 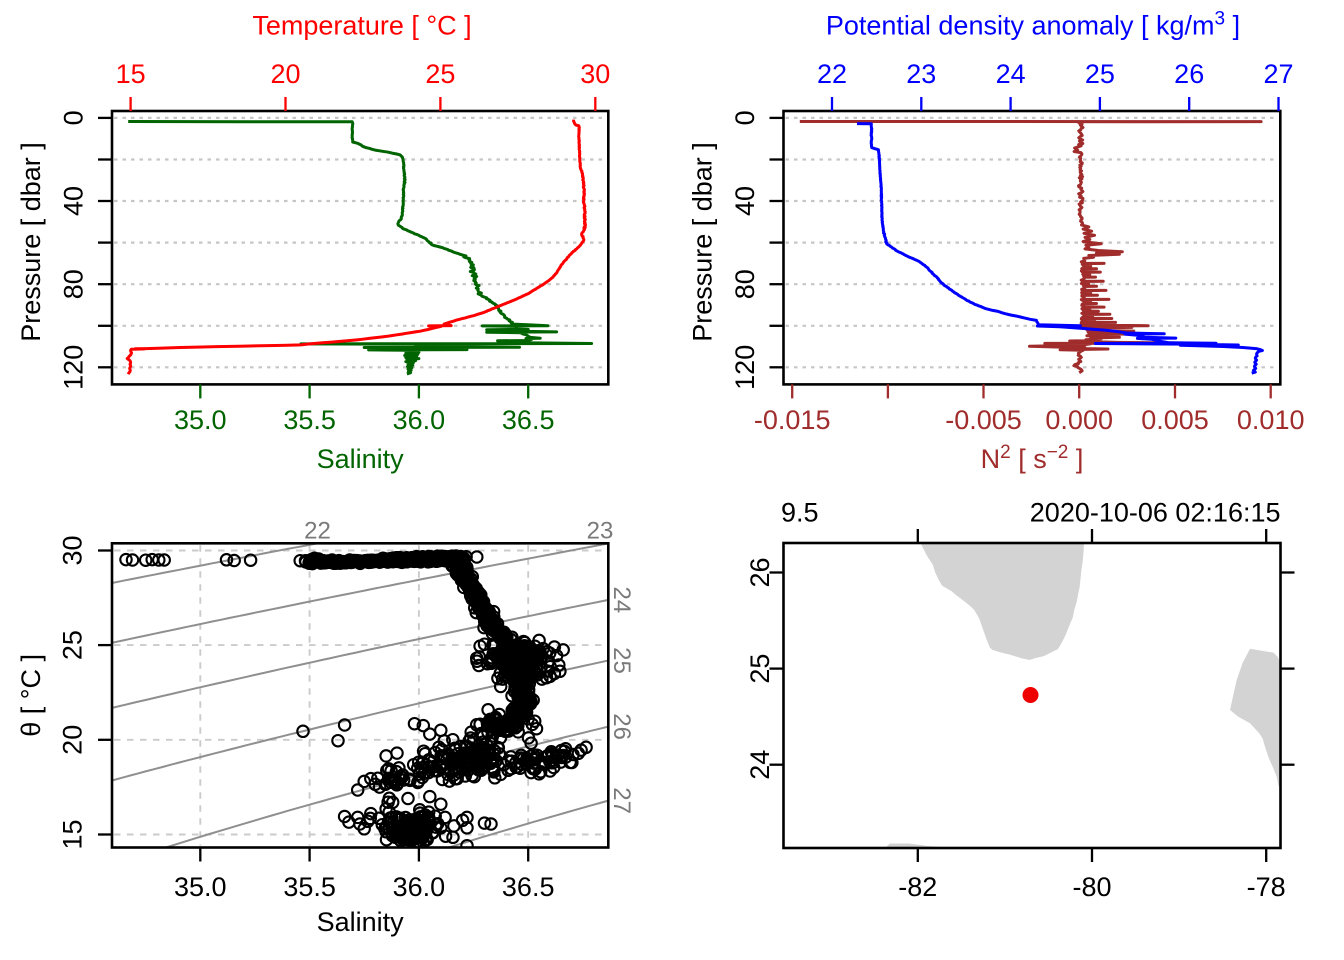 I want to click on svg-text: -80, so click(x=1091, y=887).